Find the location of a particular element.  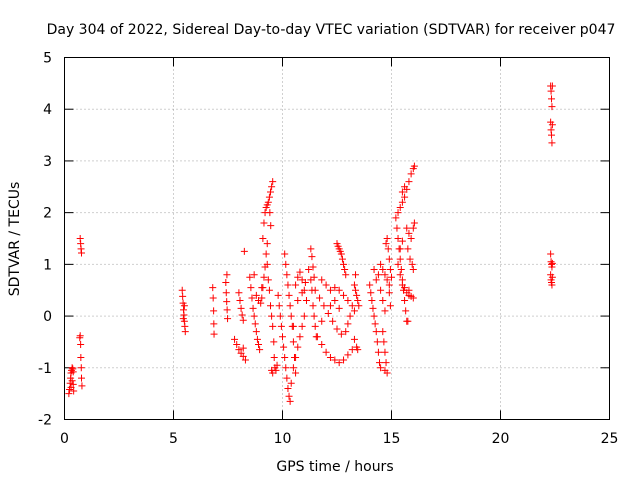

x-tick-label: 5 is located at coordinates (173, 439).